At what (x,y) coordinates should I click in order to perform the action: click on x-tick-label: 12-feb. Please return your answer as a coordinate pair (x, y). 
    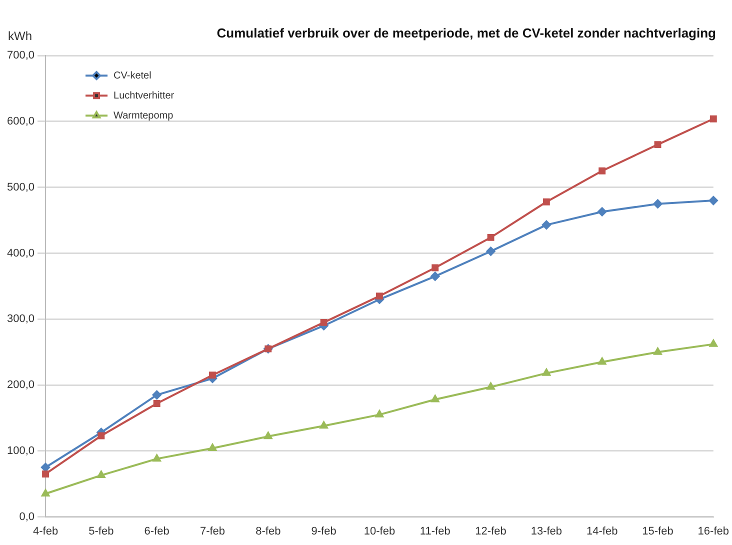
    Looking at the image, I should click on (490, 531).